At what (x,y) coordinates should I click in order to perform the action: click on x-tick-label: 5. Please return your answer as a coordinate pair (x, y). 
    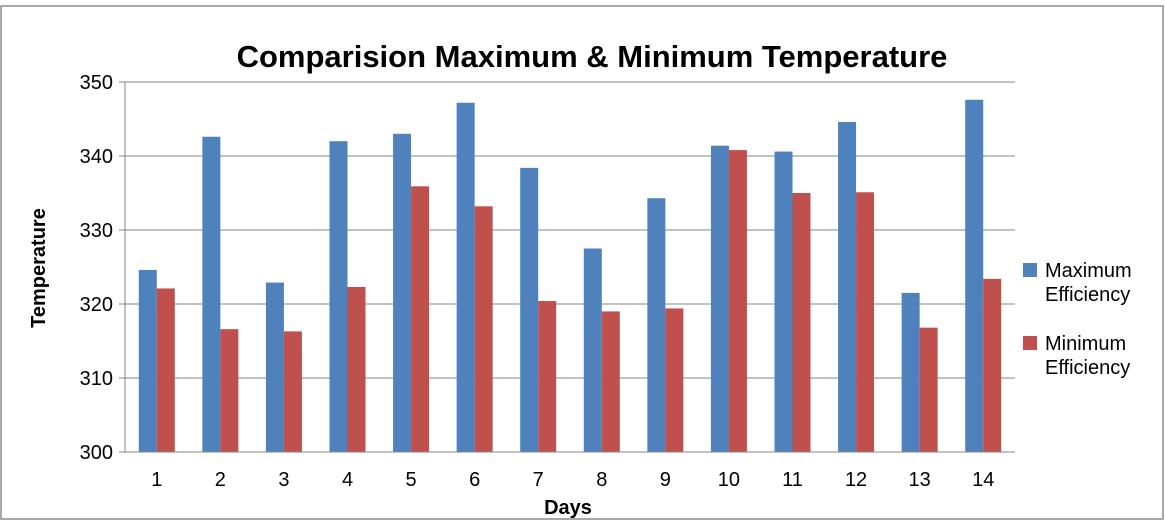
    Looking at the image, I should click on (411, 480).